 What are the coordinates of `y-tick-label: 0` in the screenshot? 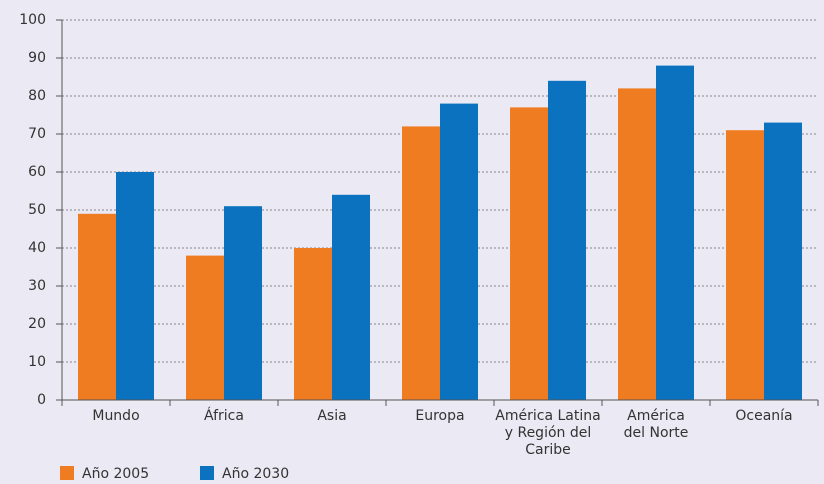 It's located at (41, 400).